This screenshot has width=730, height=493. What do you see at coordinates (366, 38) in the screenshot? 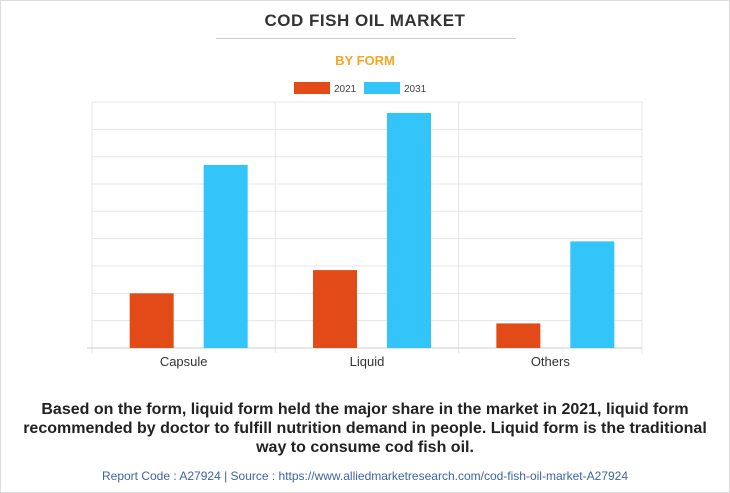
I see `title-divider` at bounding box center [366, 38].